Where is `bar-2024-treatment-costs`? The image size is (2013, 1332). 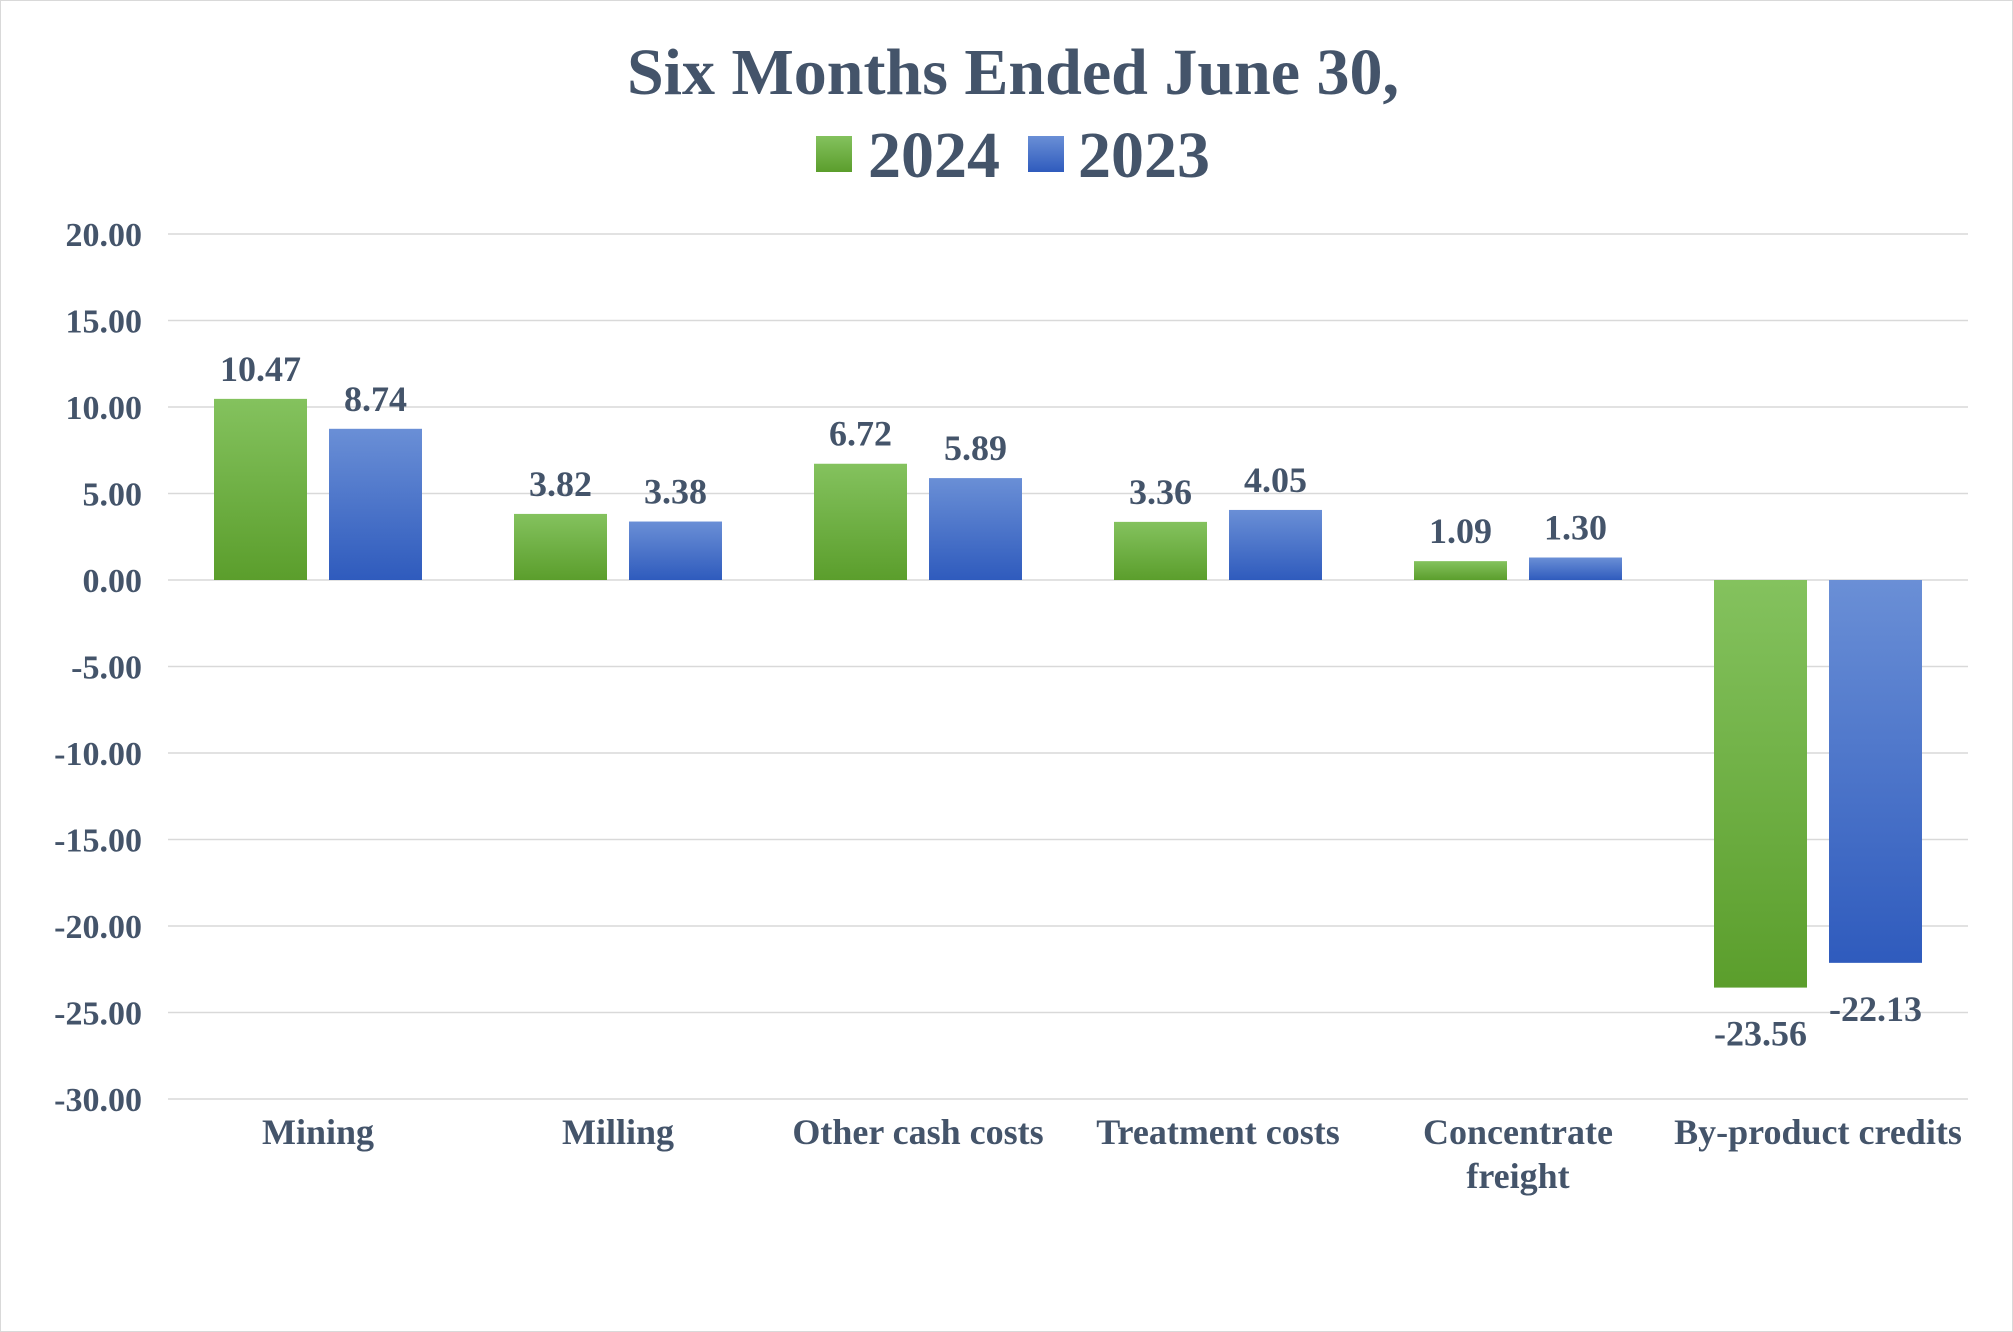
bar-2024-treatment-costs is located at coordinates (1160, 550).